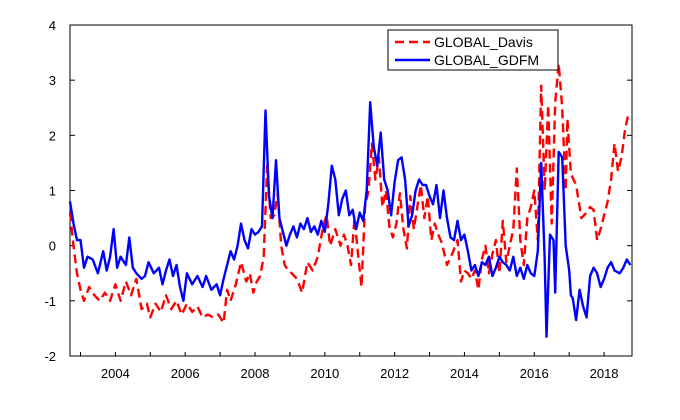 The image size is (680, 420). I want to click on y-tick-label: 3, so click(52, 80).